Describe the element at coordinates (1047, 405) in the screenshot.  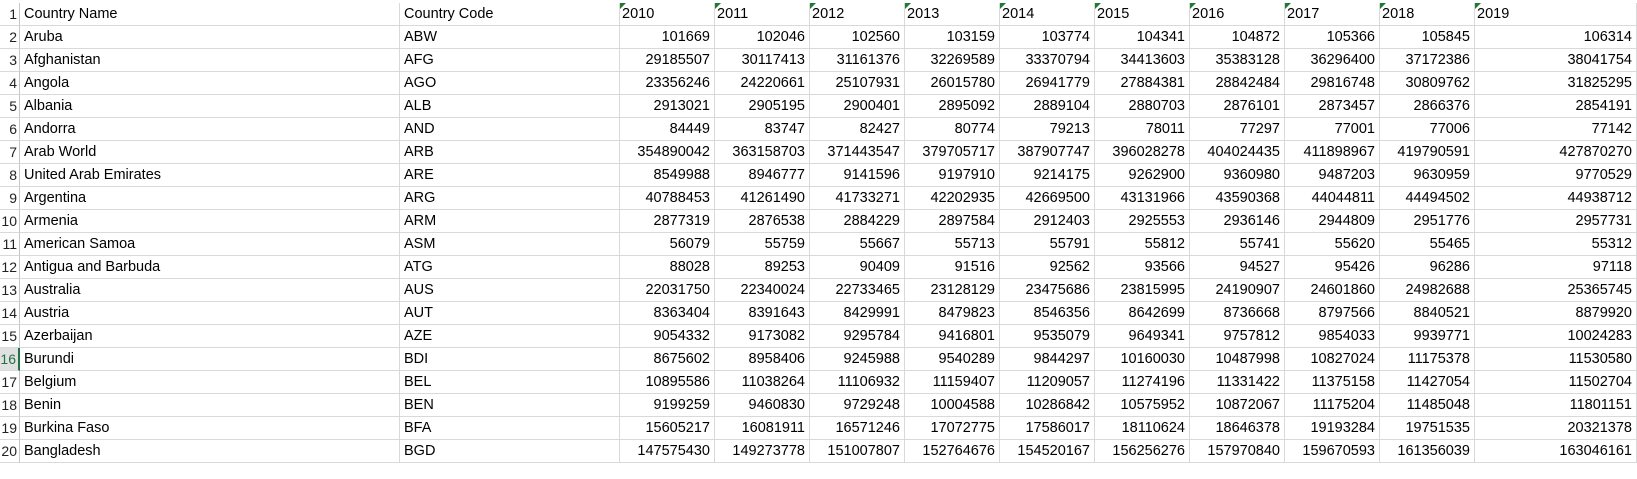
I see `value-cell: 10286842` at that location.